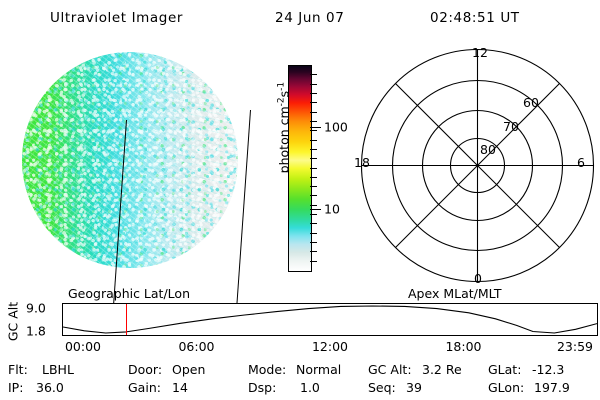 This screenshot has width=600, height=400. Describe the element at coordinates (36, 331) in the screenshot. I see `timeline-y-tick-low: 1.8` at that location.